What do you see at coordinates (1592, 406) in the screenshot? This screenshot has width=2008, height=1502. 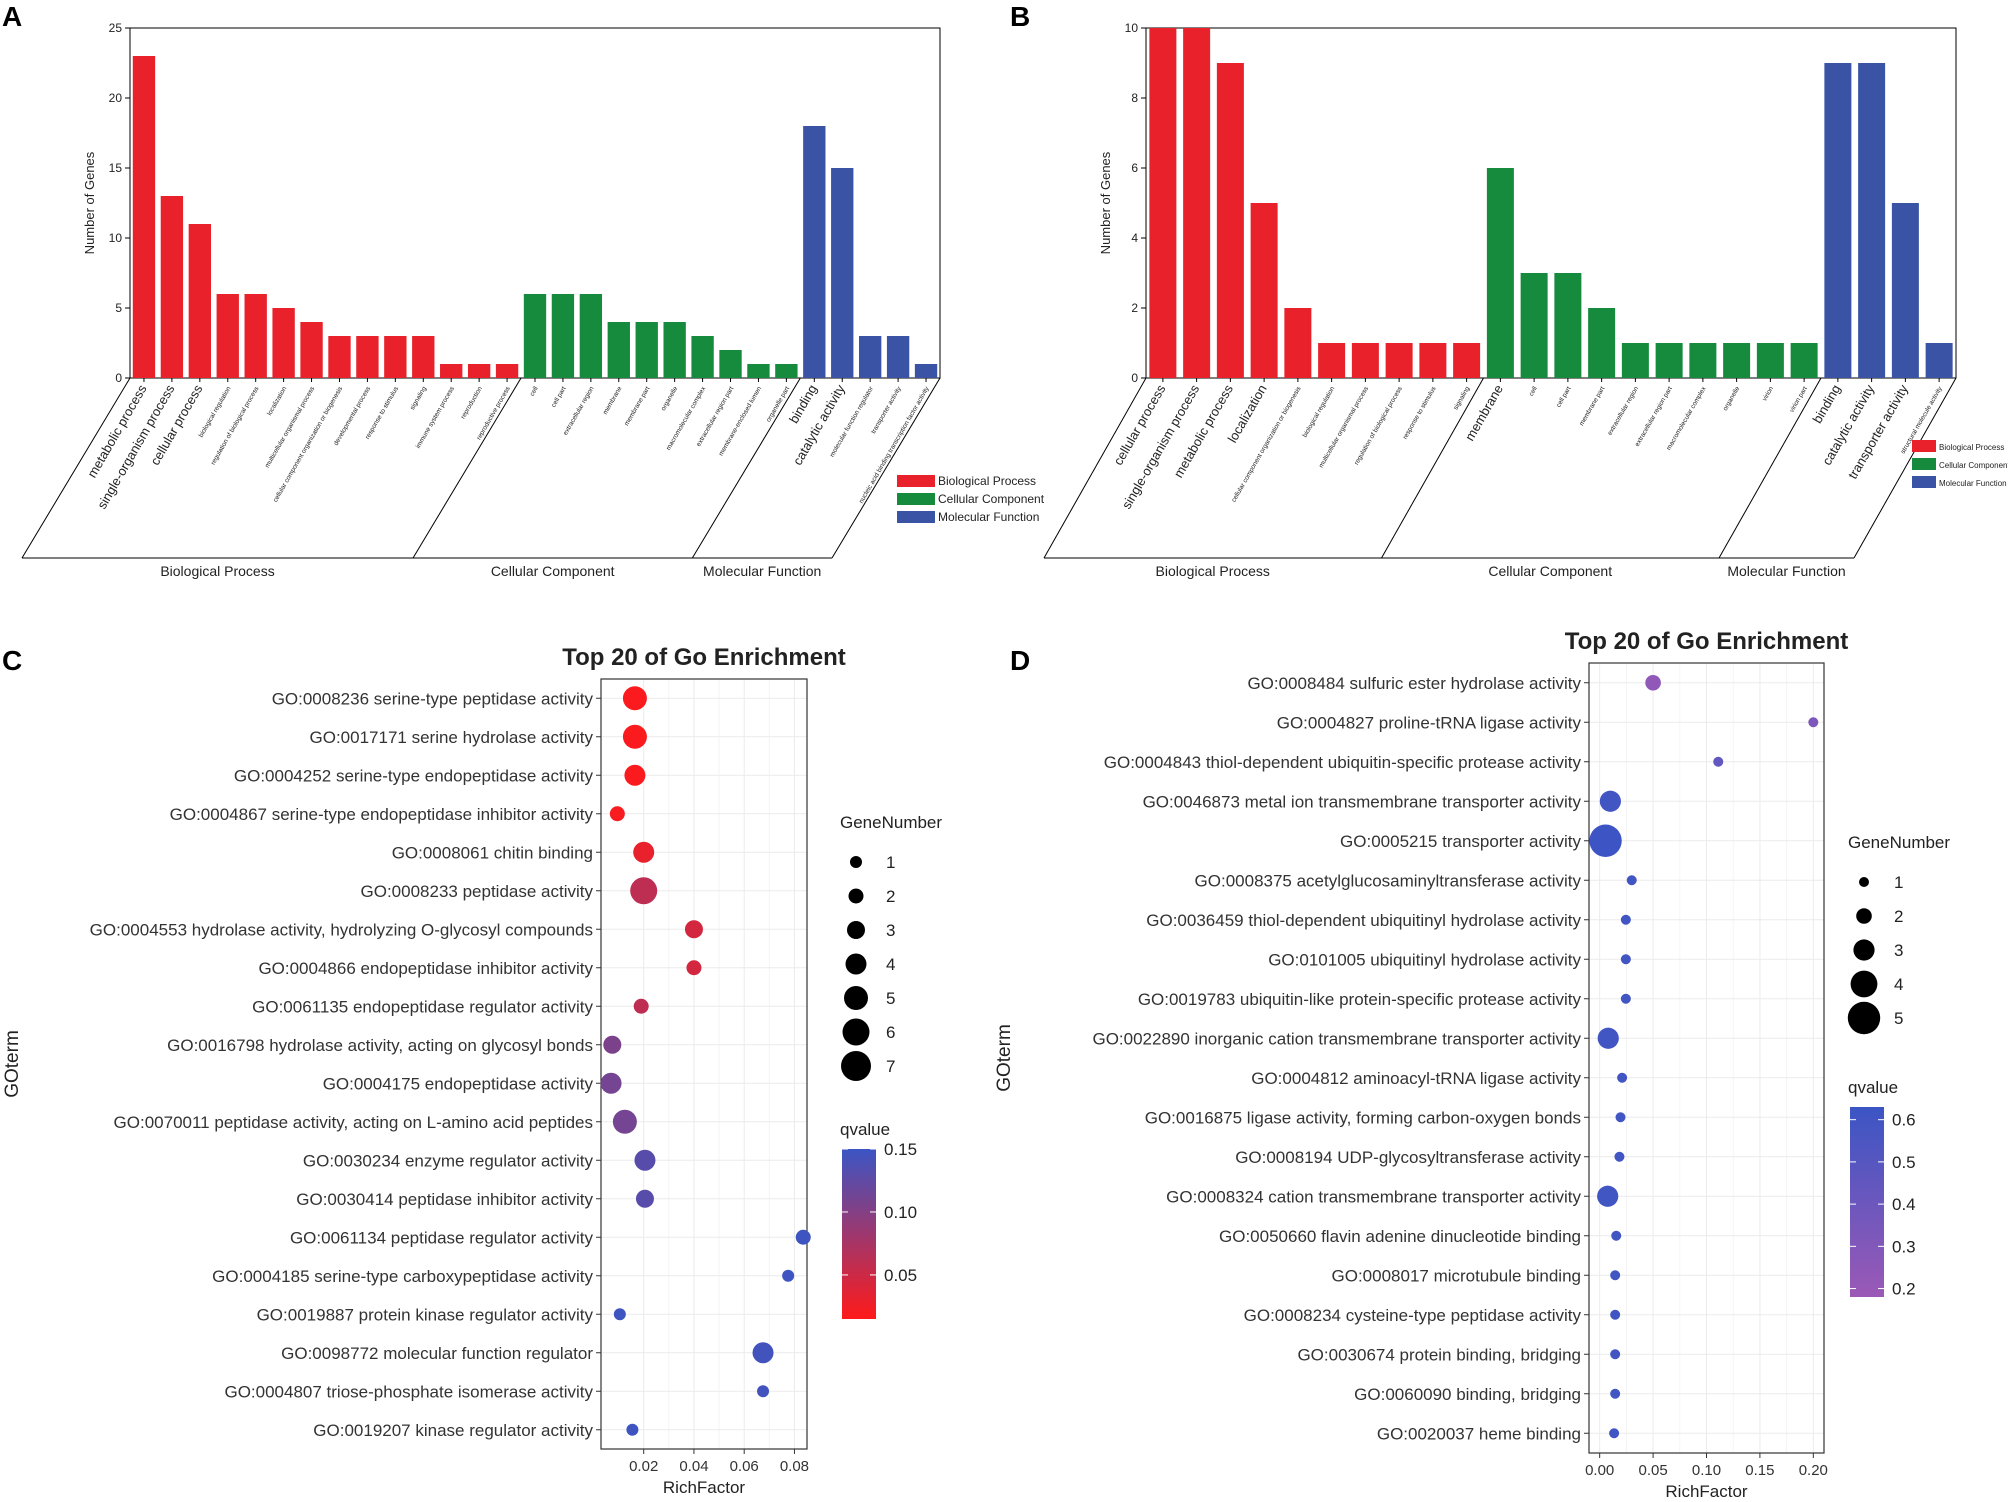 I see `x-tick-label: membrane part` at bounding box center [1592, 406].